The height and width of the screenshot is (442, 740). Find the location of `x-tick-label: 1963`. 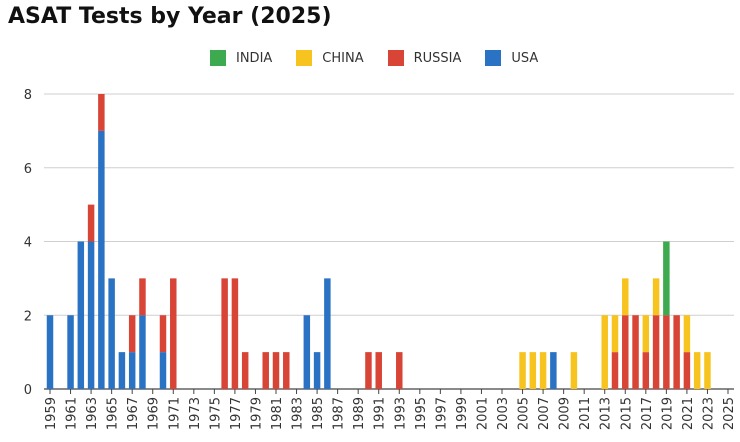

x-tick-label: 1963 is located at coordinates (92, 413).